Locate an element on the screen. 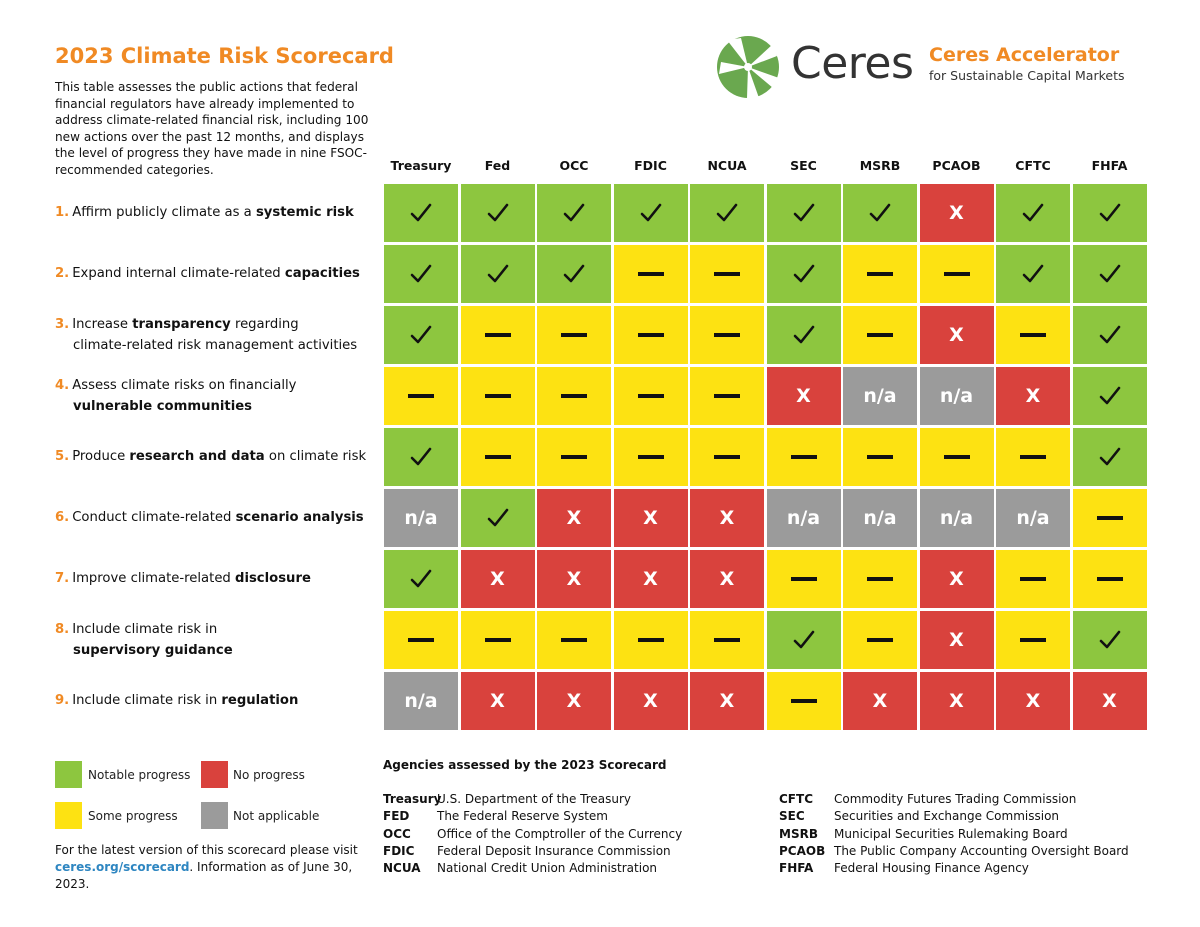 This screenshot has height=927, width=1200. legend-swatch-no is located at coordinates (214, 774).